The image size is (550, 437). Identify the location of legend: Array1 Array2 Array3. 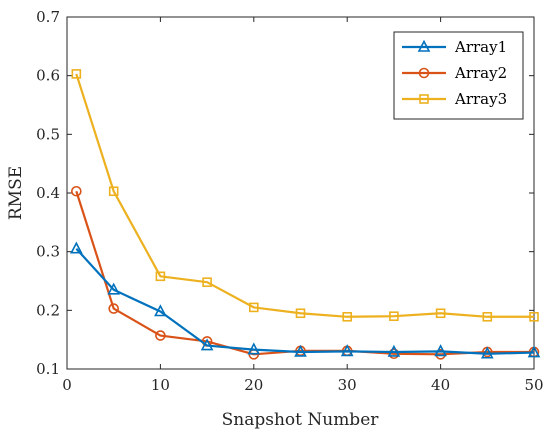
(458, 75).